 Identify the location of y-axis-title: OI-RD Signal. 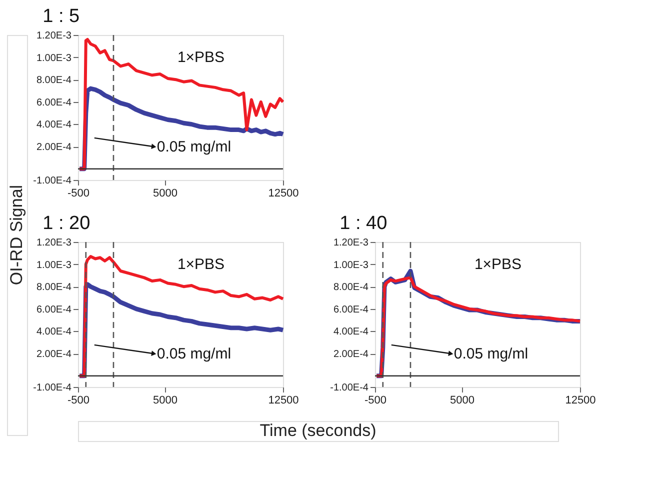
(16, 235).